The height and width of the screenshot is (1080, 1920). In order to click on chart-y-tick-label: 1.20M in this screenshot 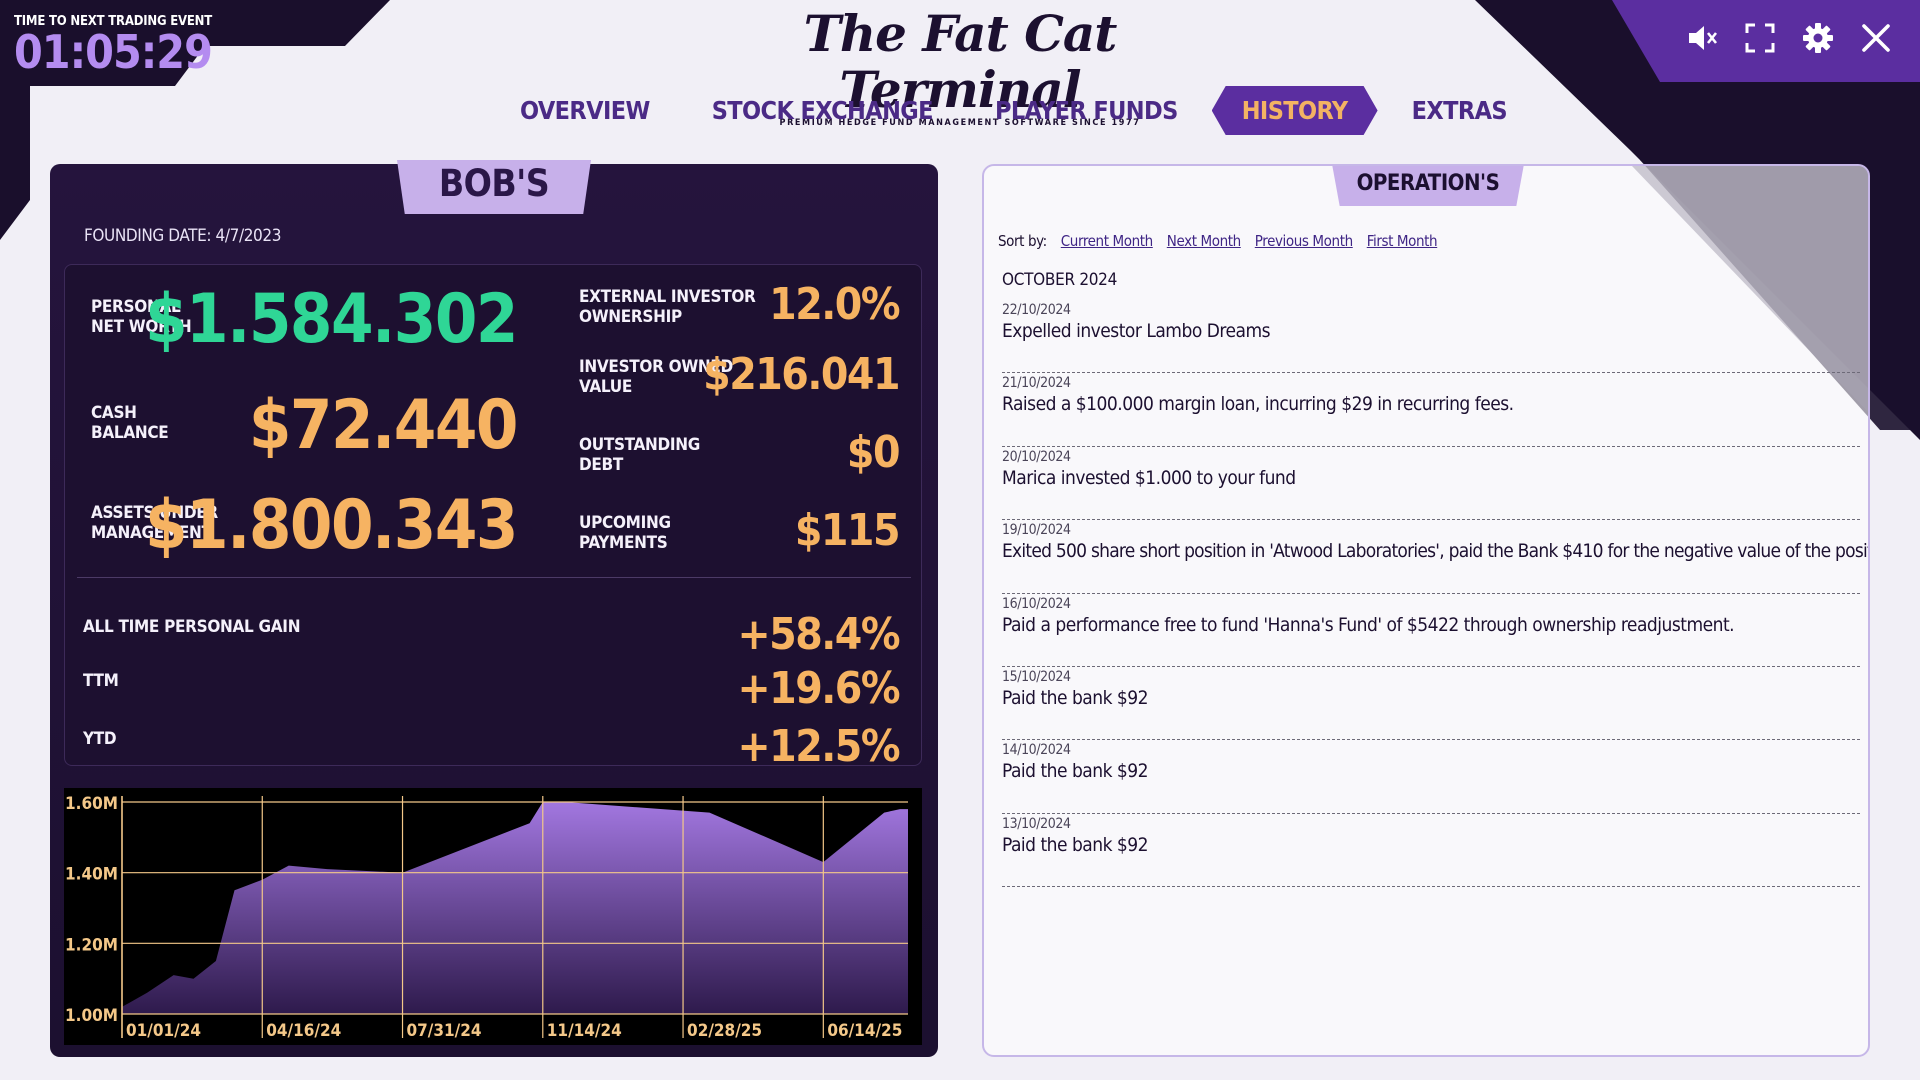, I will do `click(91, 945)`.